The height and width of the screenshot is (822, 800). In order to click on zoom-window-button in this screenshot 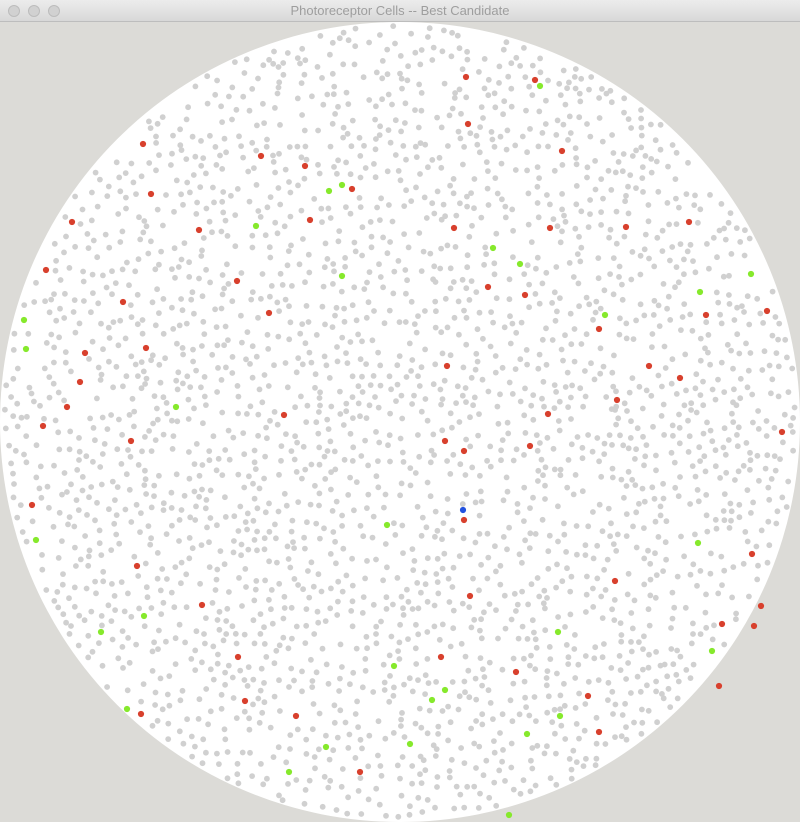, I will do `click(54, 11)`.